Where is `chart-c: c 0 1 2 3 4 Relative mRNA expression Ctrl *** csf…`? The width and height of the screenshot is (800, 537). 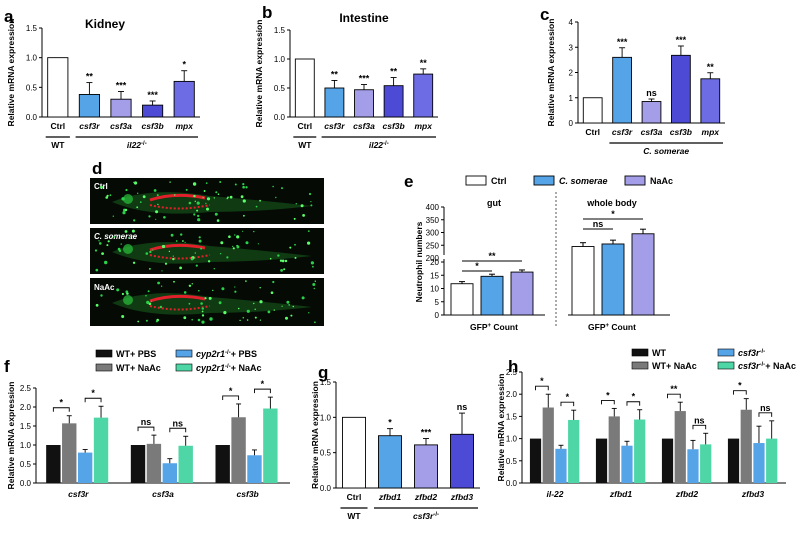 chart-c: c 0 1 2 3 4 Relative mRNA expression Ctrl *** csf… is located at coordinates (632, 80).